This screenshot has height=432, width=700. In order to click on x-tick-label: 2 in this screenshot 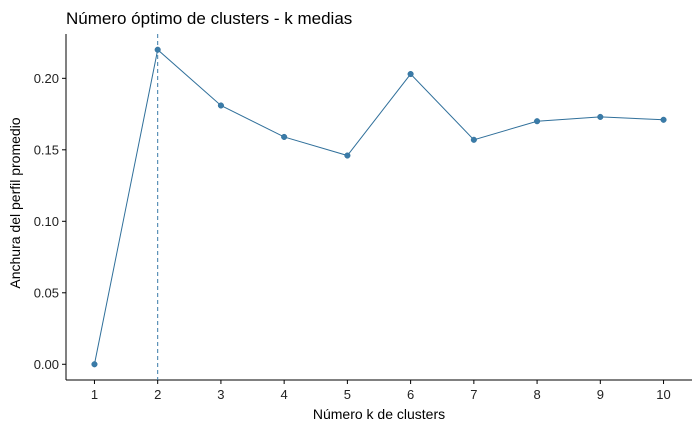, I will do `click(157, 394)`.